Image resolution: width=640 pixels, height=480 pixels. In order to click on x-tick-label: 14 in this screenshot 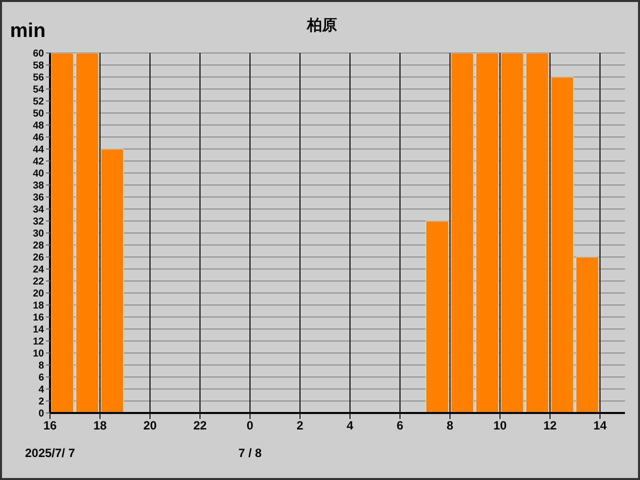, I will do `click(600, 425)`.